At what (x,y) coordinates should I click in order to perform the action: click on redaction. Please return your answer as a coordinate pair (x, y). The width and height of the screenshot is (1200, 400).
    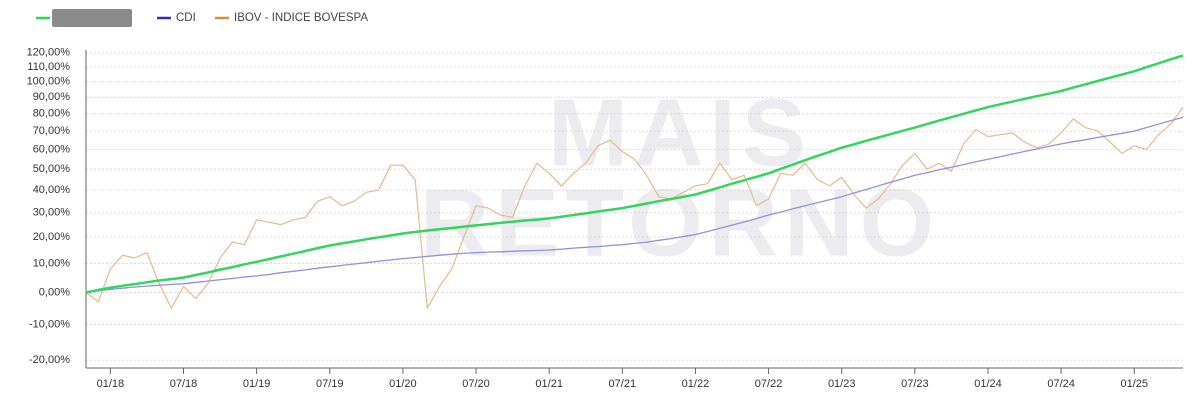
    Looking at the image, I should click on (92, 18).